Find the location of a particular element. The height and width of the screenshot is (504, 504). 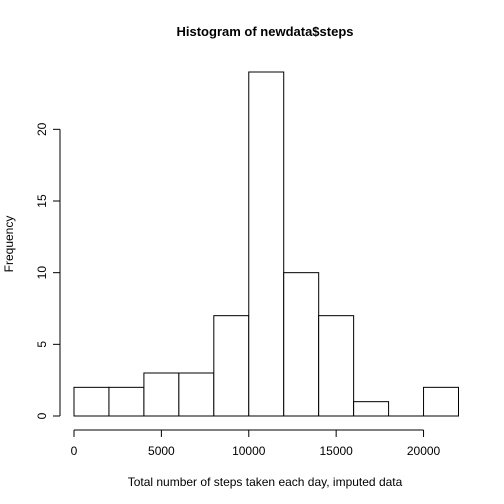

x-tick-label: 0 is located at coordinates (74, 451).